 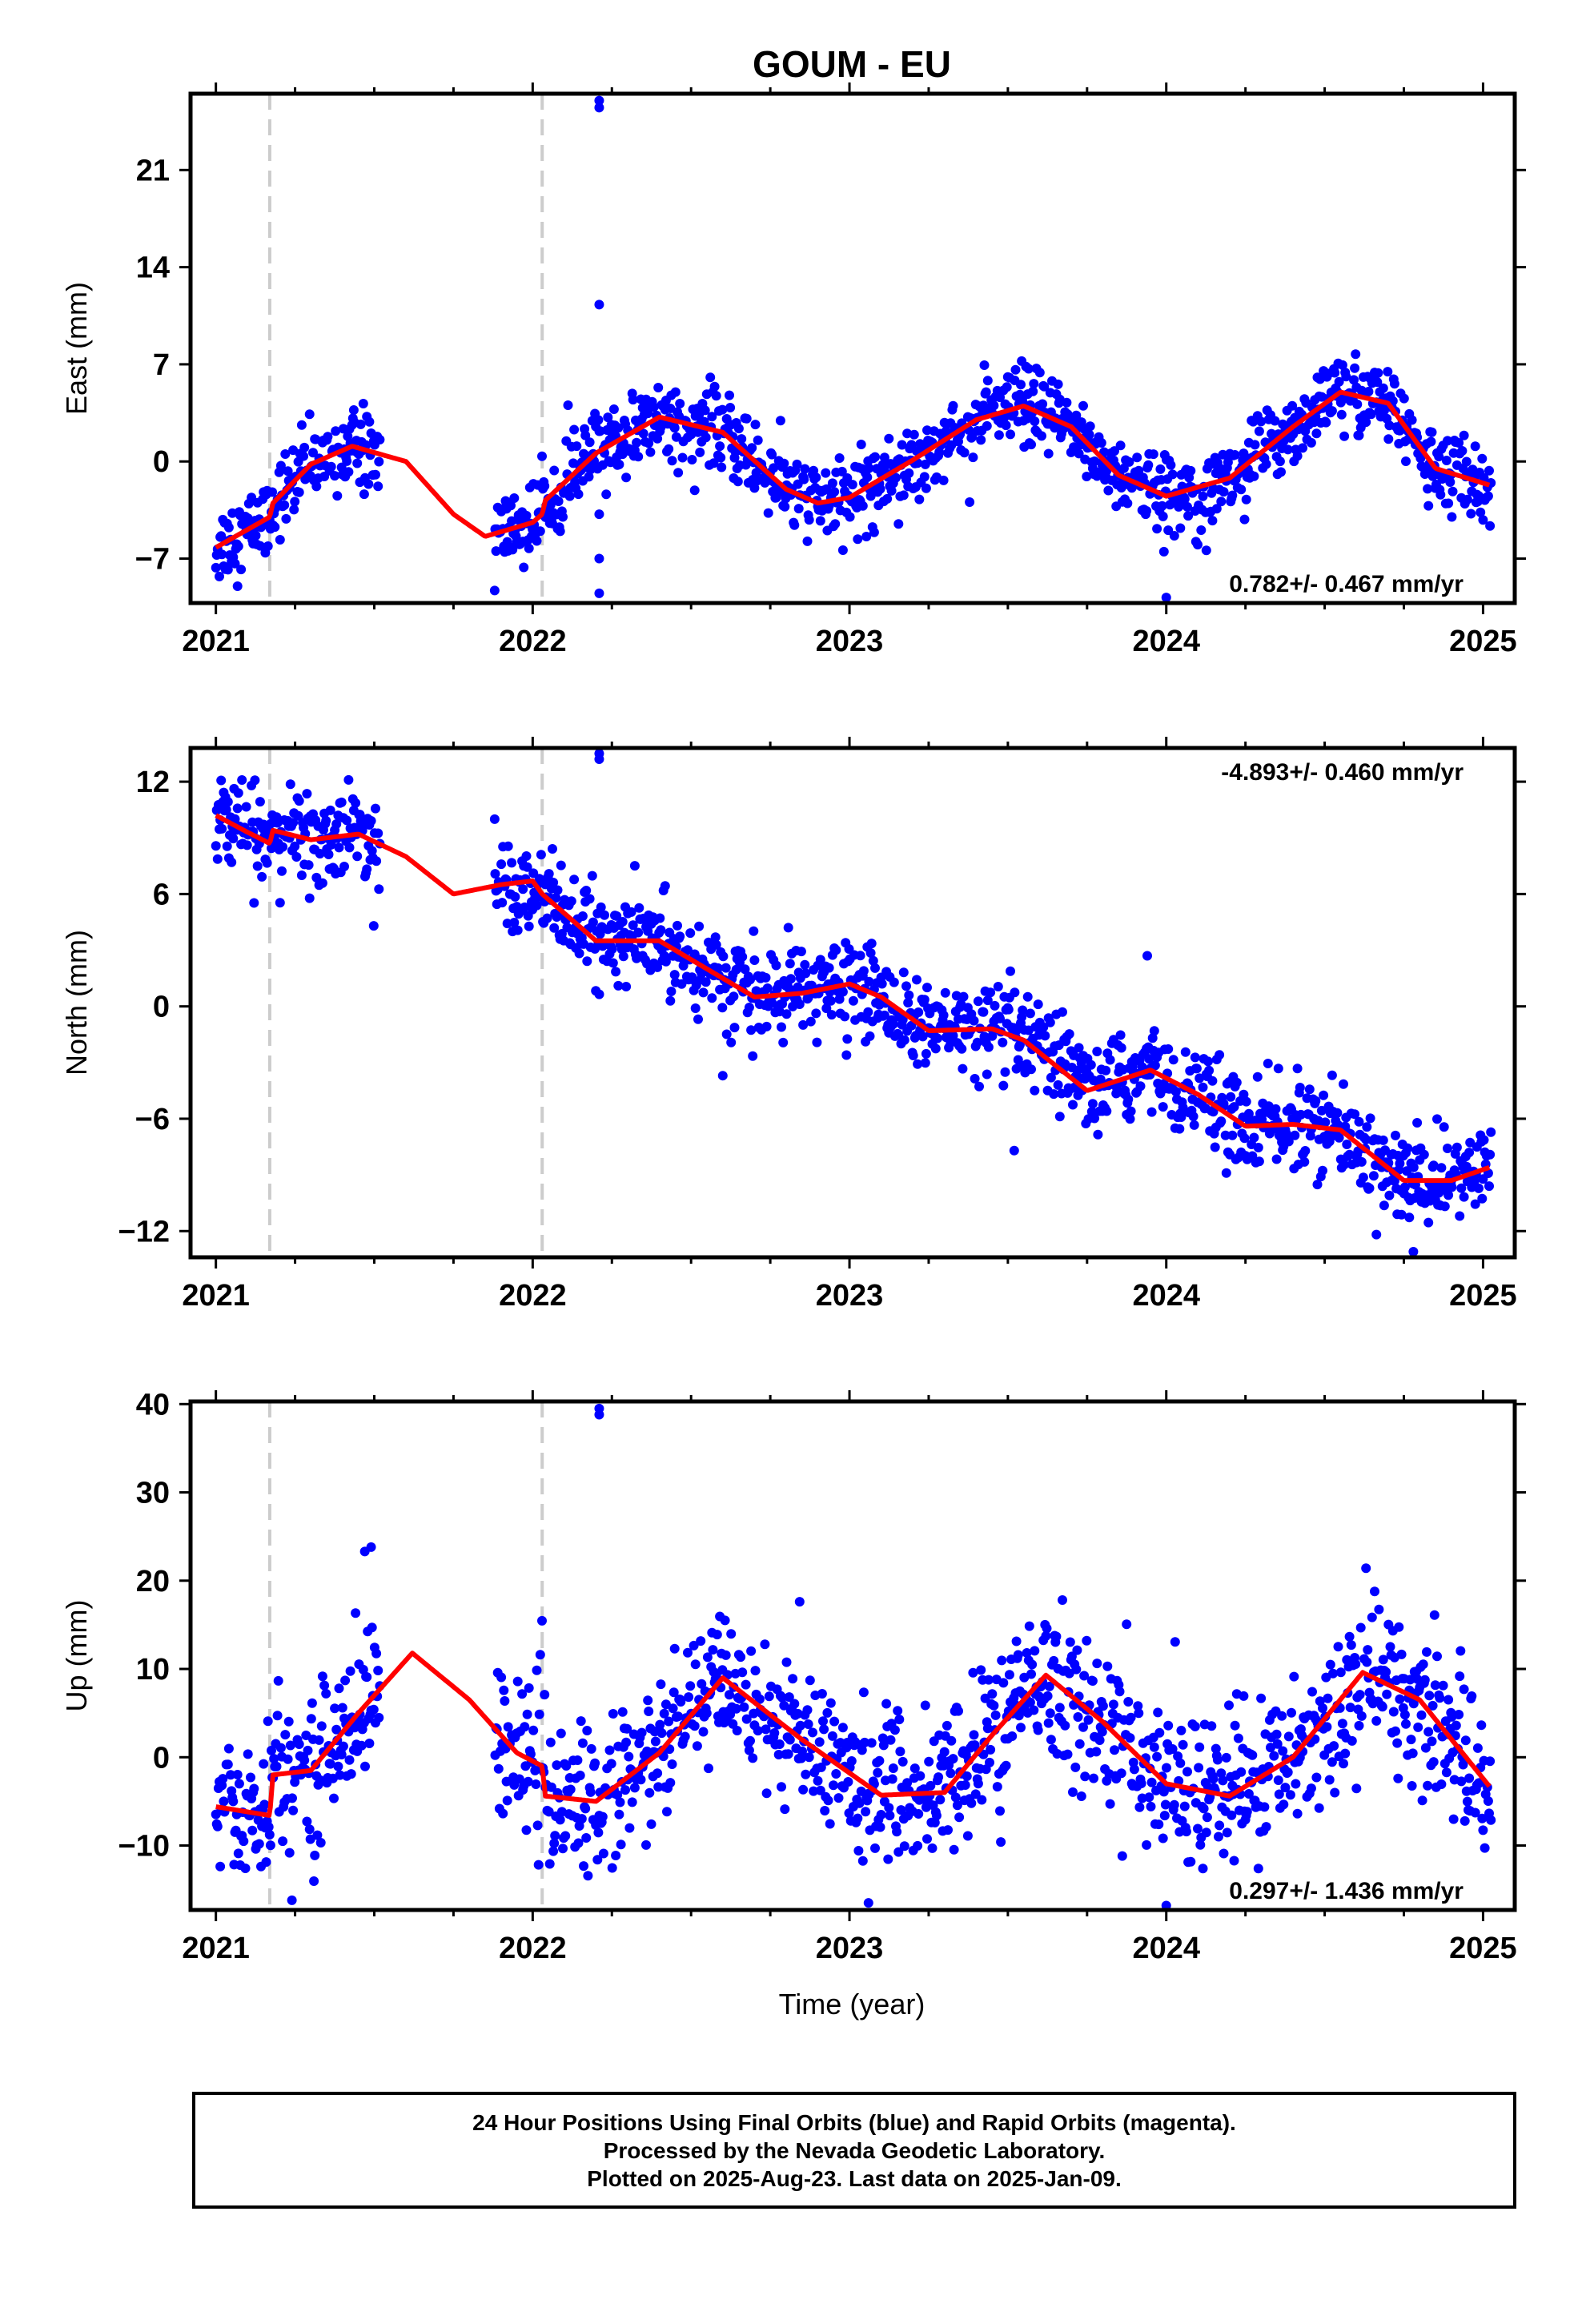 What do you see at coordinates (853, 1735) in the screenshot?
I see `model-fit-line` at bounding box center [853, 1735].